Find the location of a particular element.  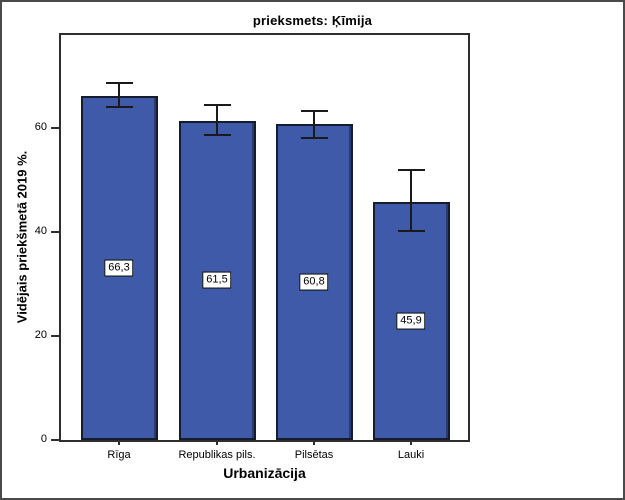

y-tick-label: 20 is located at coordinates (40, 335).